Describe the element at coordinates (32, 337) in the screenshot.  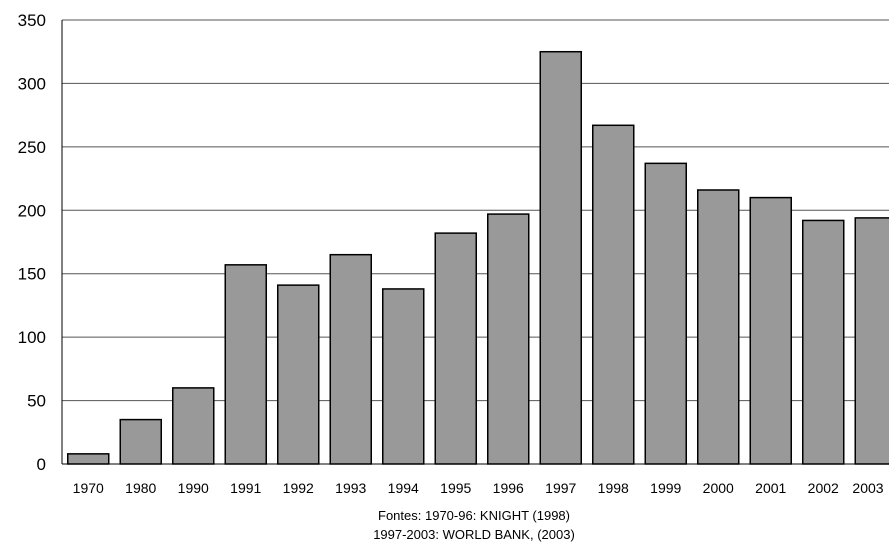
I see `y-tick-label: 100` at that location.